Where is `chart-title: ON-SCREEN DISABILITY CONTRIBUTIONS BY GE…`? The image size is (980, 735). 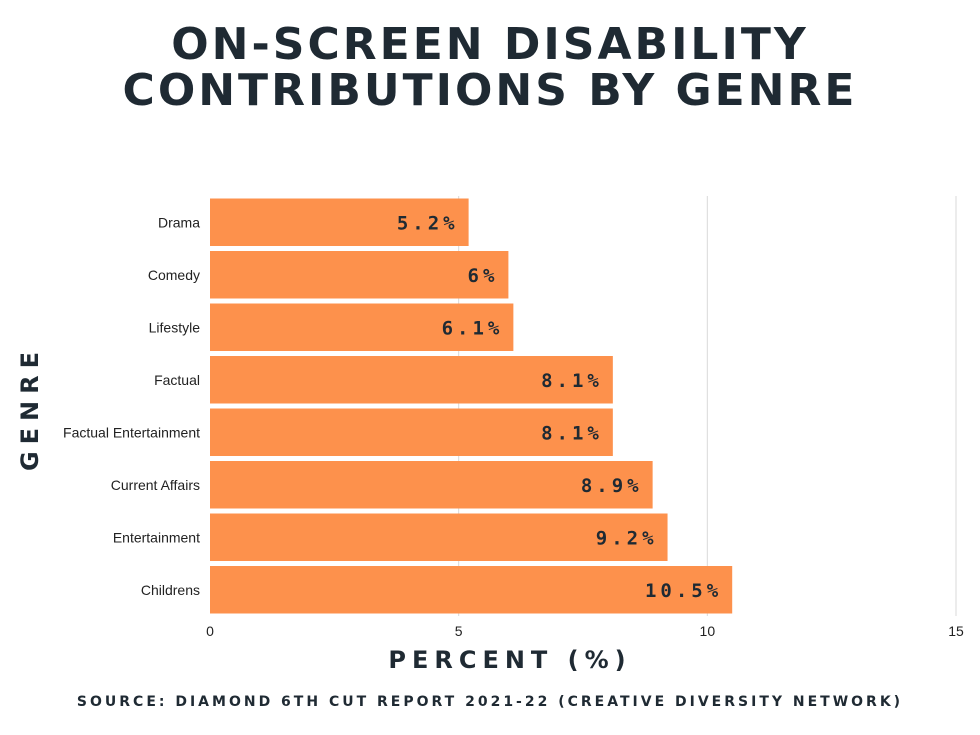
chart-title: ON-SCREEN DISABILITY CONTRIBUTIONS BY GE… is located at coordinates (490, 68).